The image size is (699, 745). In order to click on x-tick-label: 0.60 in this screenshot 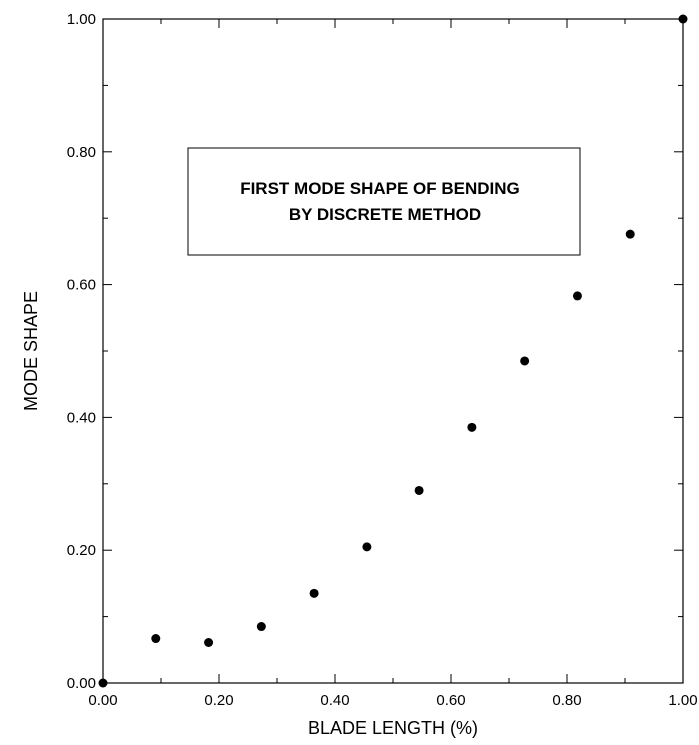, I will do `click(450, 700)`.